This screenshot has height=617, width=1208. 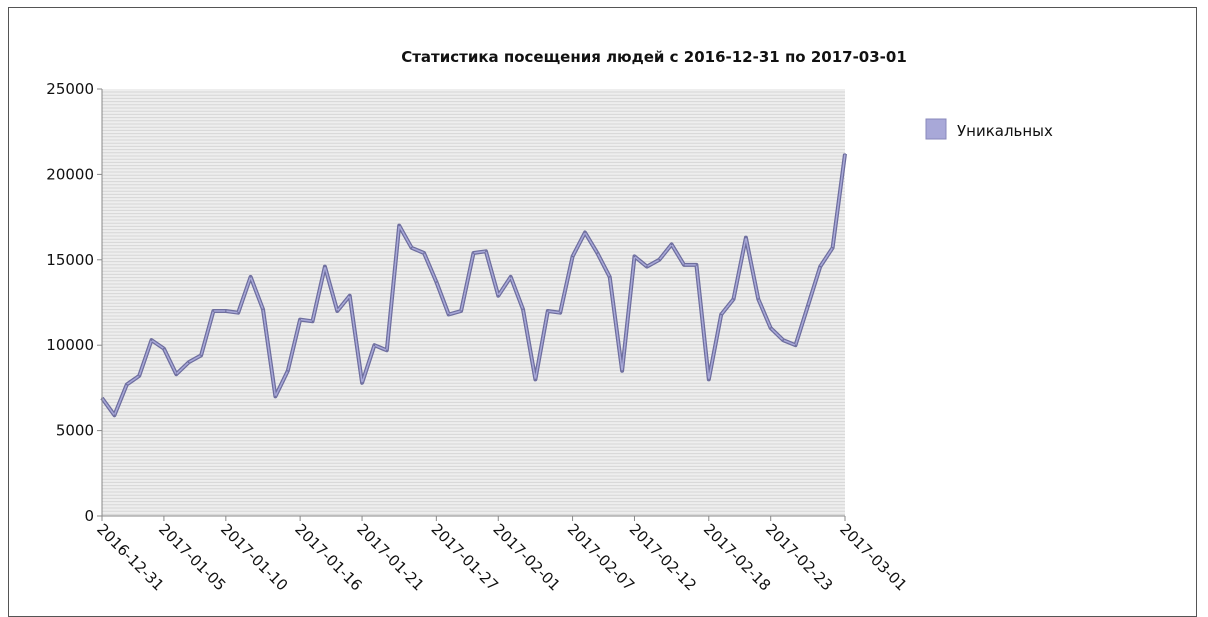 I want to click on y-tick-label: 25000, so click(x=70, y=89).